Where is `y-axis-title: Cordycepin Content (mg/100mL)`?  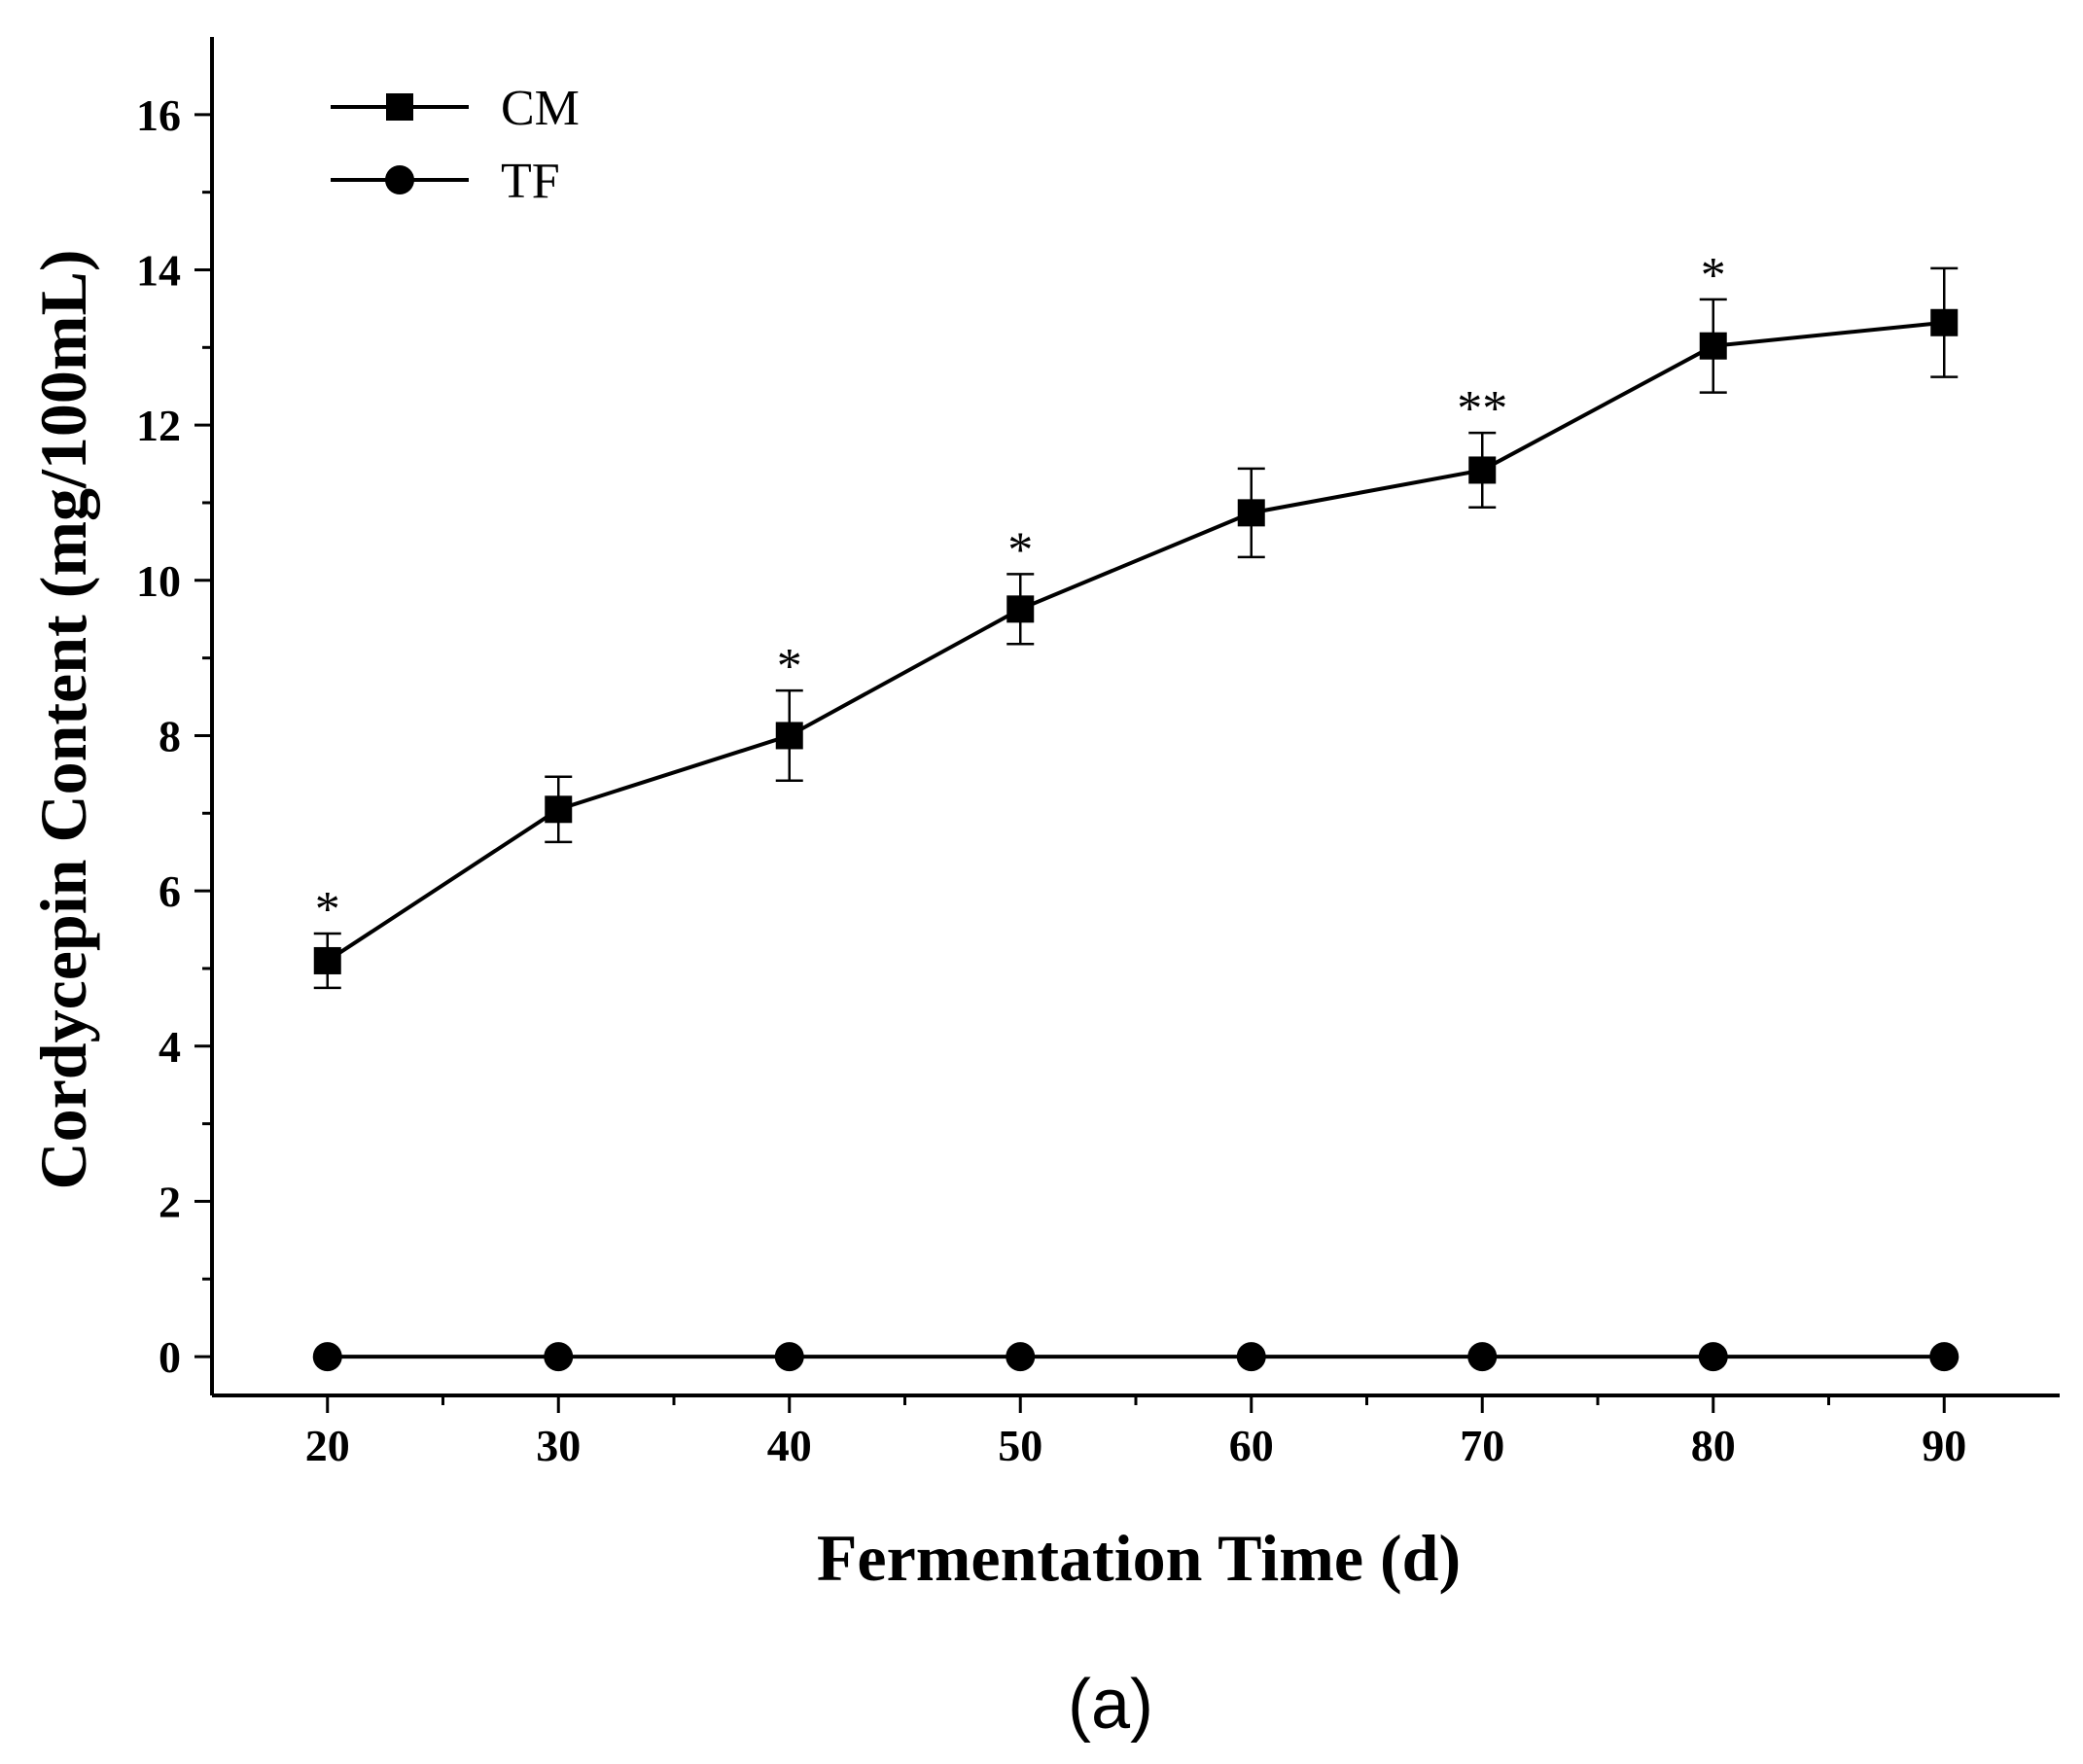 y-axis-title: Cordycepin Content (mg/100mL) is located at coordinates (63, 719).